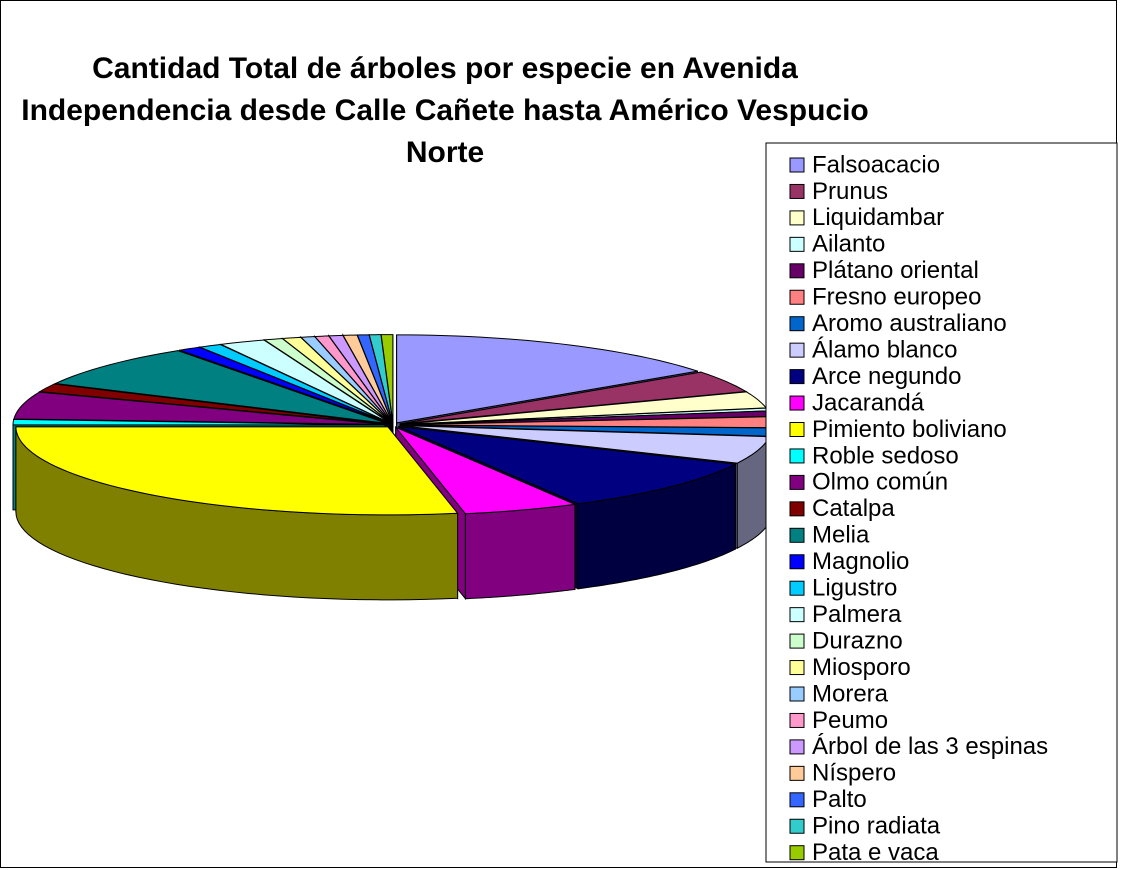 This screenshot has height=870, width=1123. Describe the element at coordinates (909, 429) in the screenshot. I see `legend-label: Pimiento boliviano` at that location.